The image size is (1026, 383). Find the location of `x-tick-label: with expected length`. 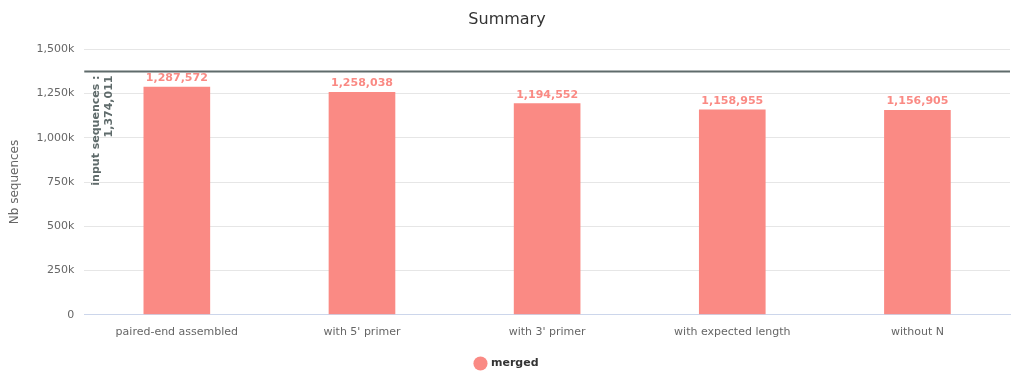

x-tick-label: with expected length is located at coordinates (732, 332).